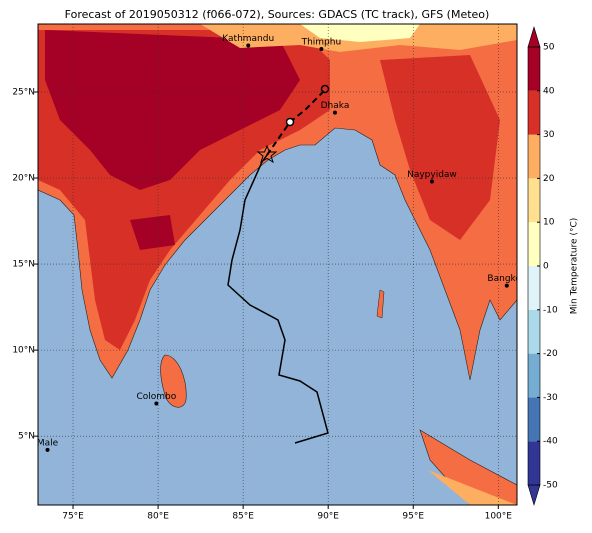 The width and height of the screenshot is (592, 533). Describe the element at coordinates (23, 351) in the screenshot. I see `y-tick-label: 10°N` at that location.